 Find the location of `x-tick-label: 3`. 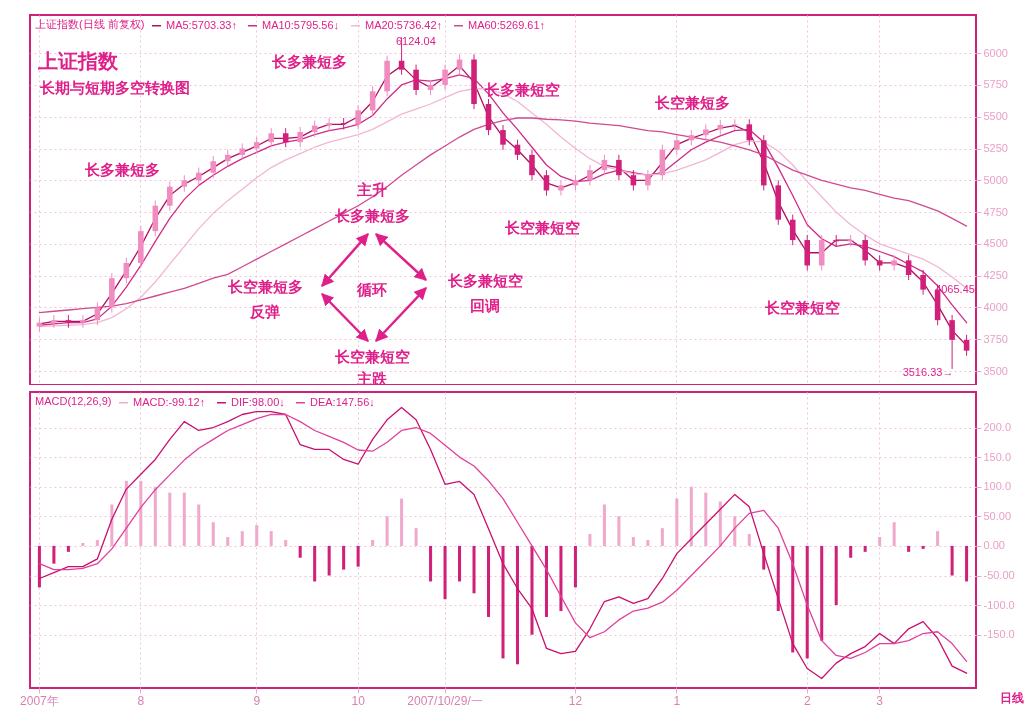

x-tick-label: 3 is located at coordinates (880, 700).